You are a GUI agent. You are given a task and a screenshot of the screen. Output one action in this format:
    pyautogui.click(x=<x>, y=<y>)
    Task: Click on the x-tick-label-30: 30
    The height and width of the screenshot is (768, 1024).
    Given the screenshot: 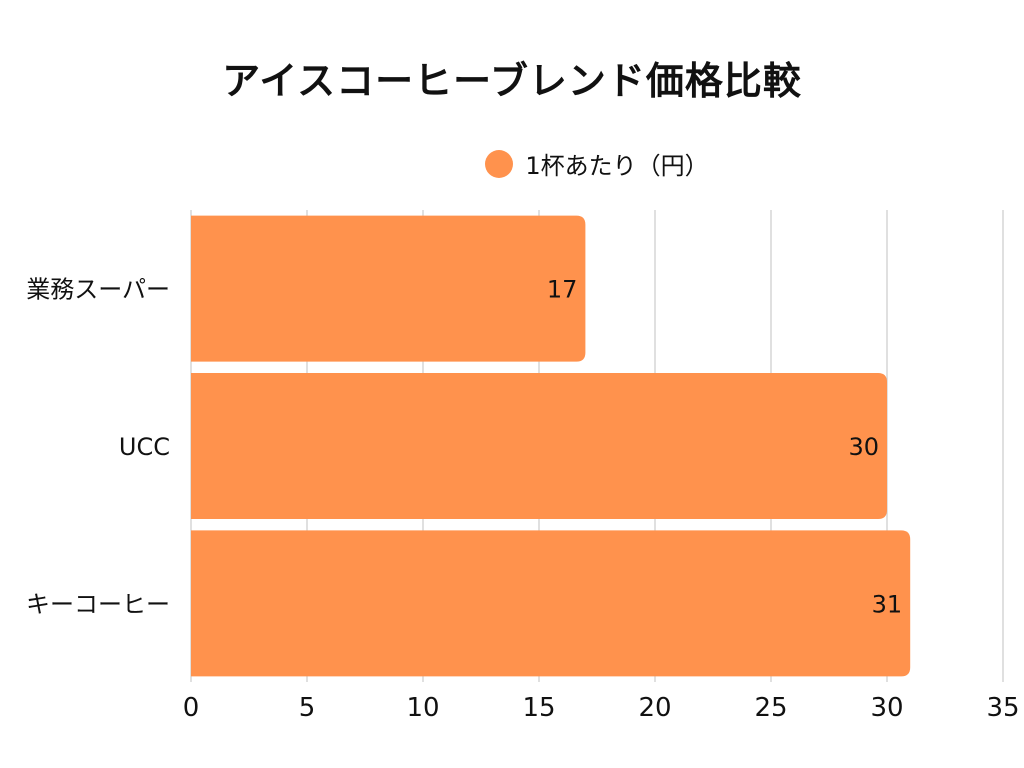 What is the action you would take?
    pyautogui.click(x=886, y=708)
    